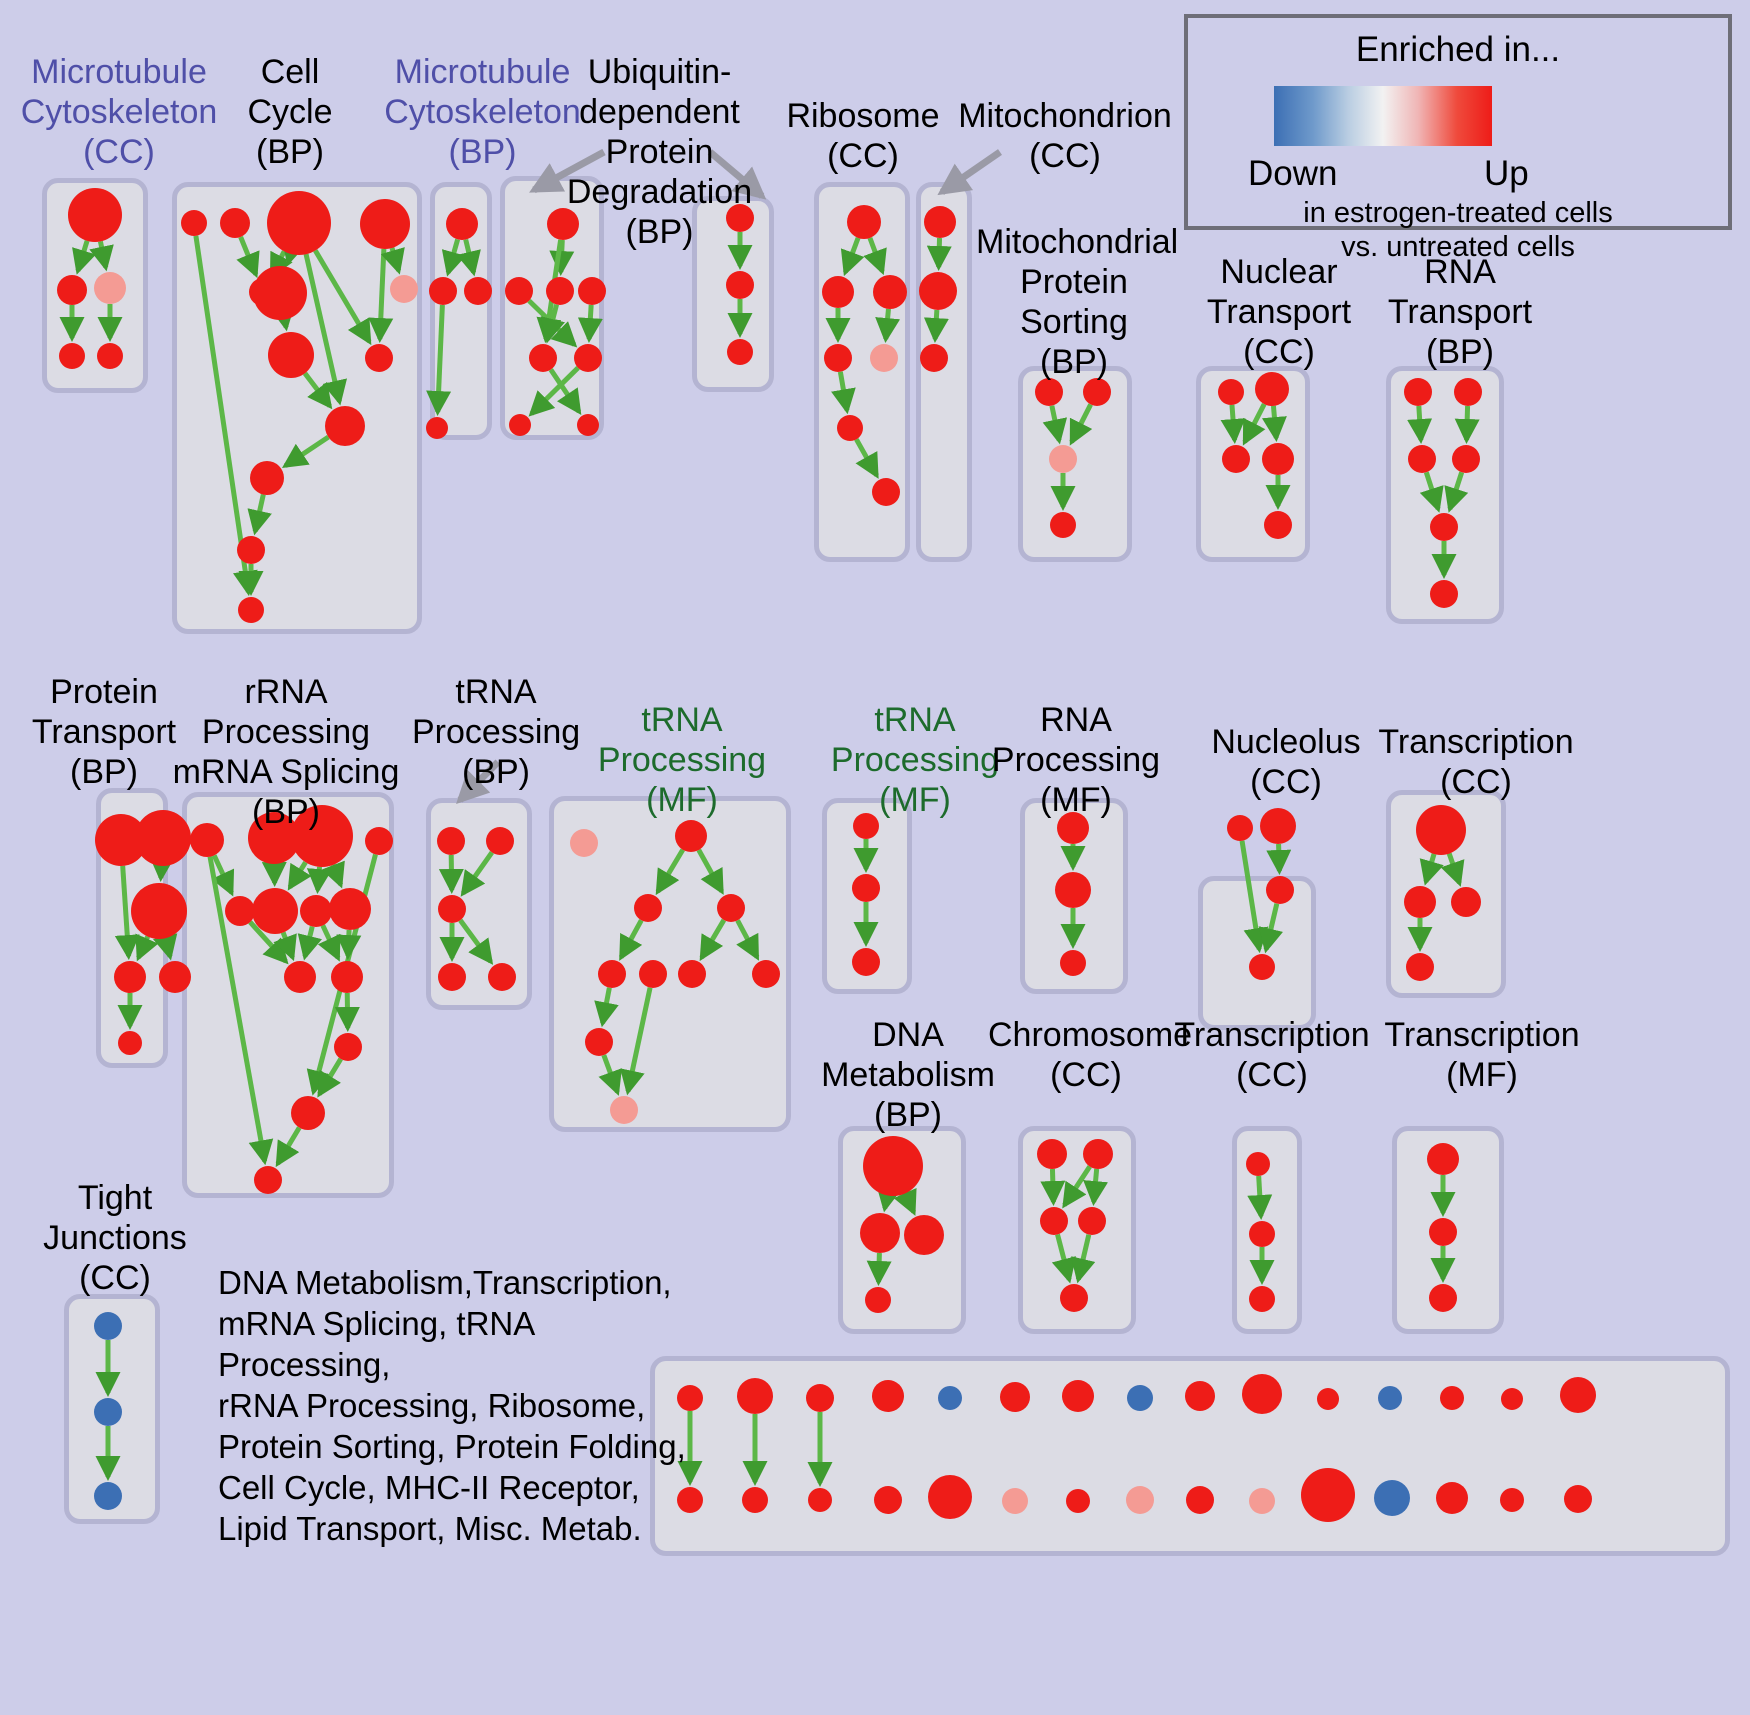  I want to click on cluster-label-microtubule-cytoskeleton-cc: Microtubule Cytoskeleton (CC), so click(119, 112).